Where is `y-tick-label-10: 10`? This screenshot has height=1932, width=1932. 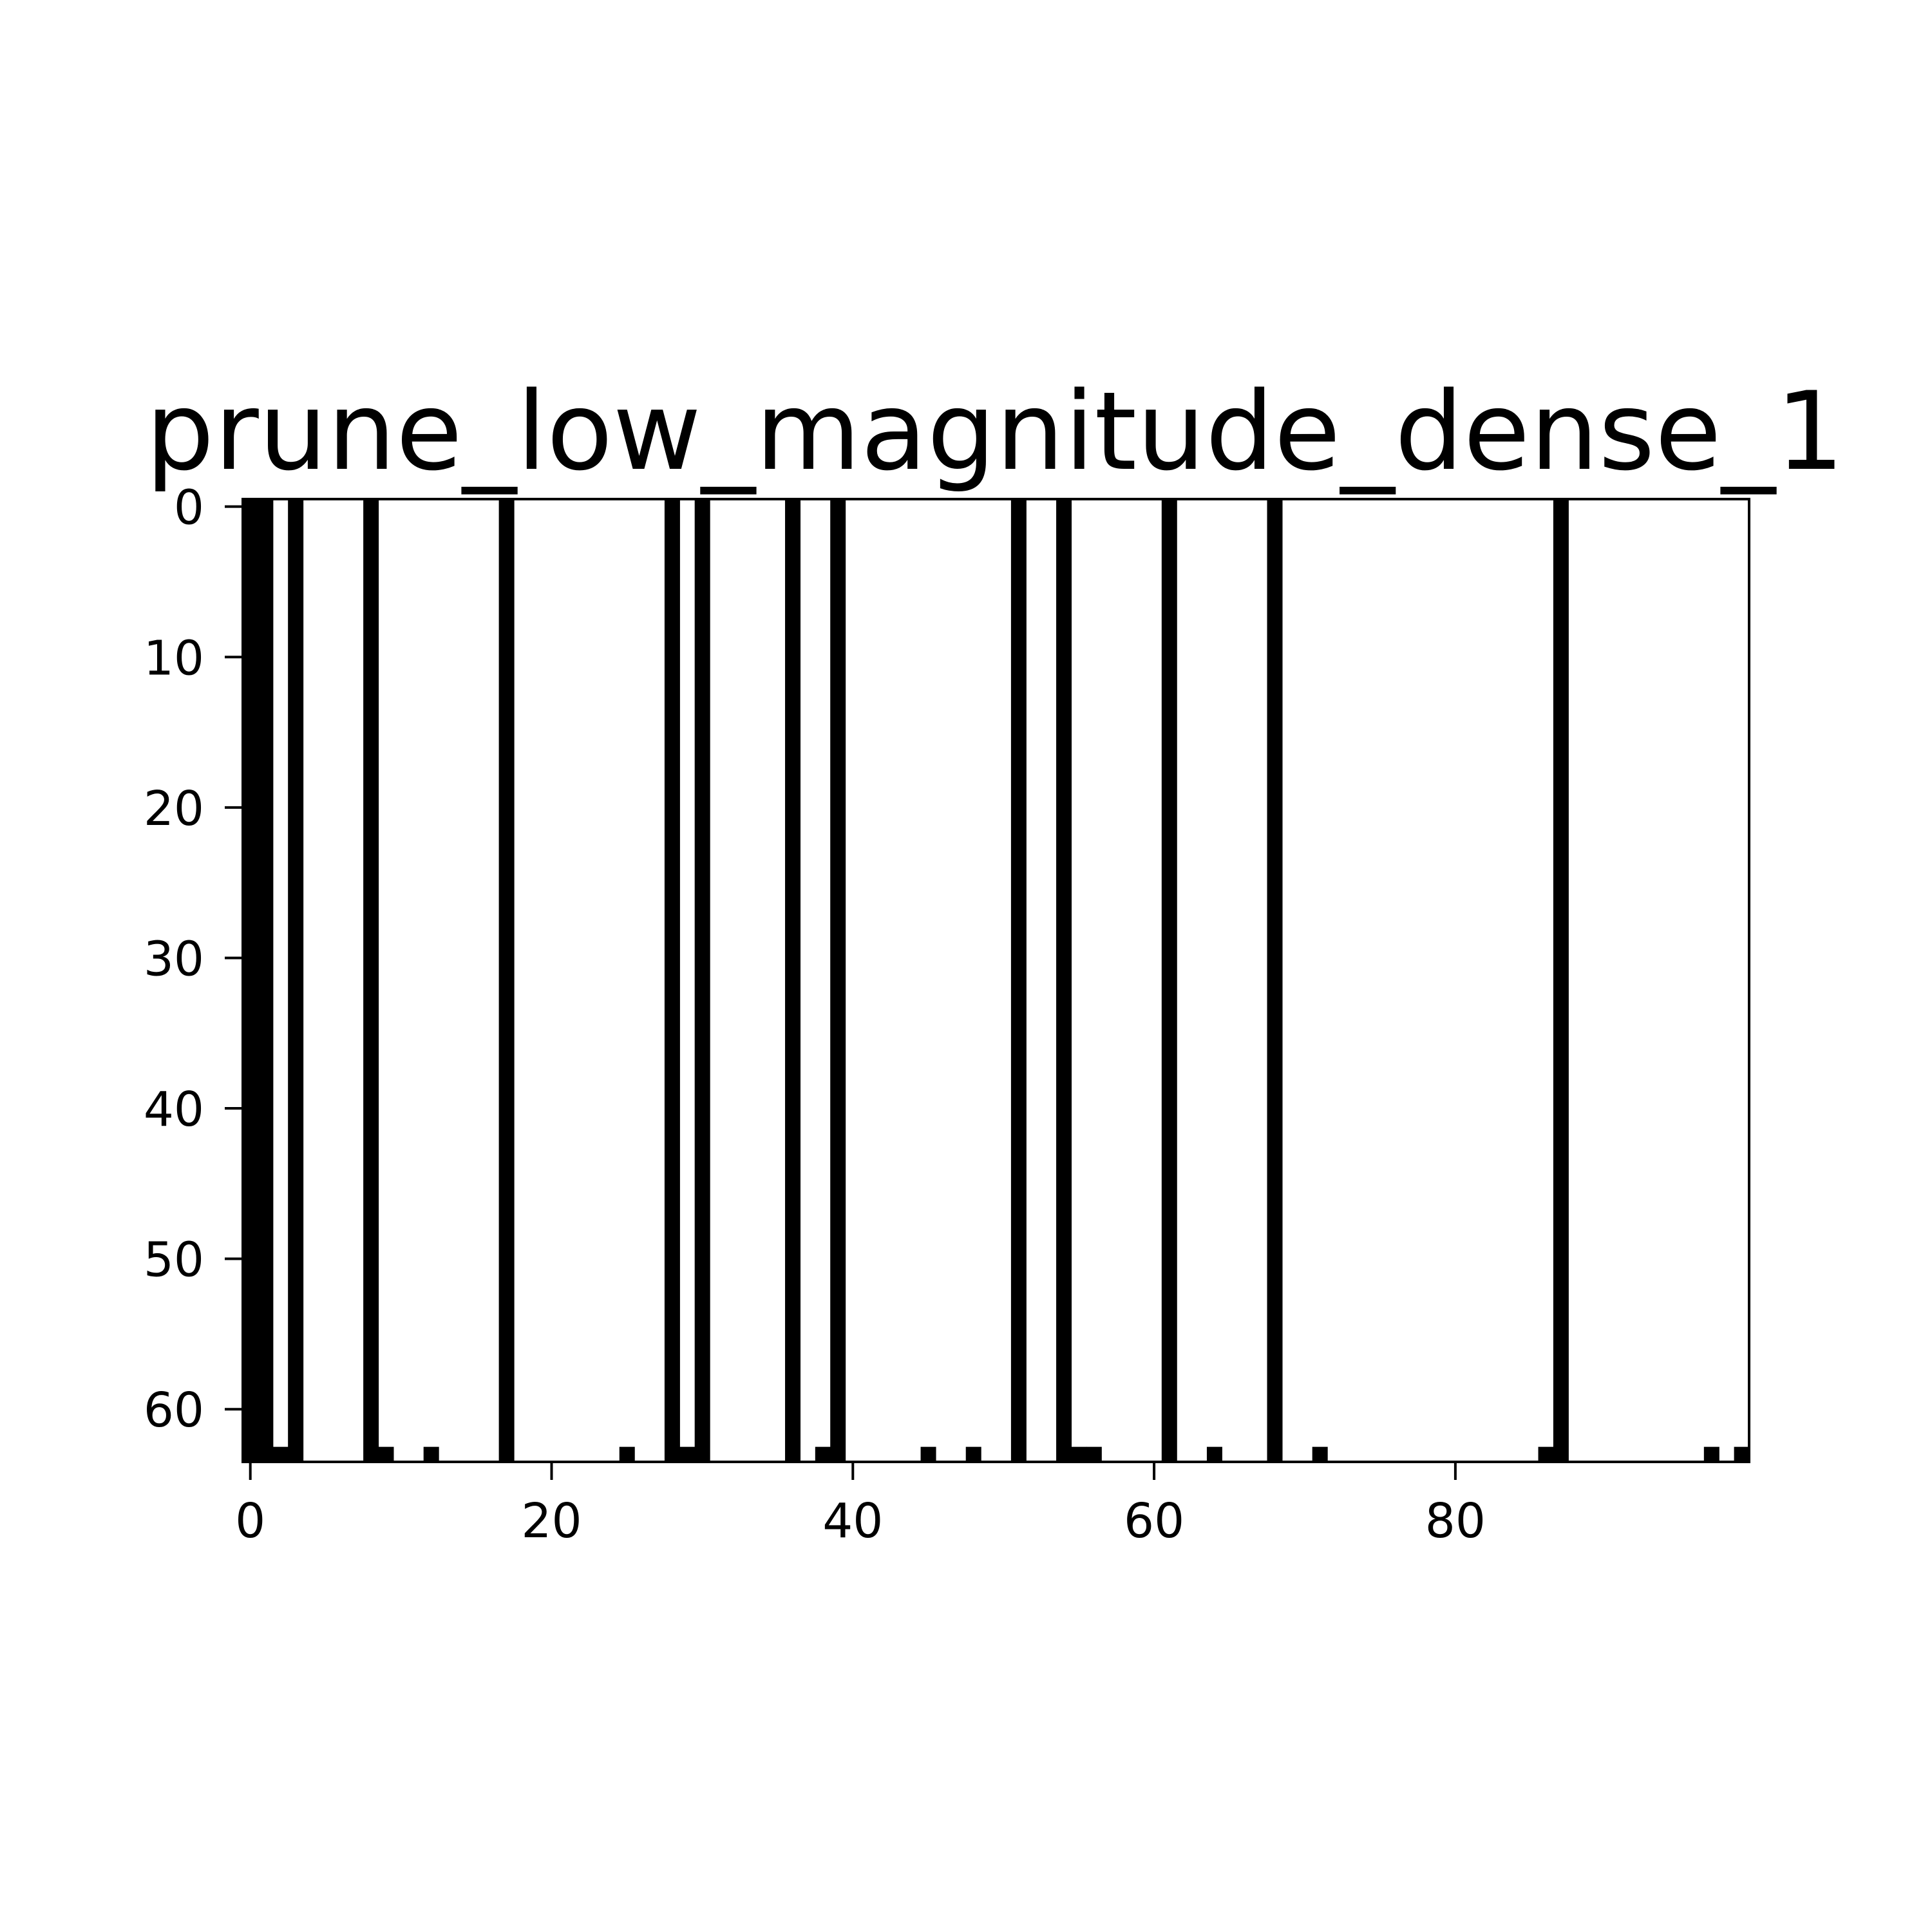 y-tick-label-10: 10 is located at coordinates (174, 658).